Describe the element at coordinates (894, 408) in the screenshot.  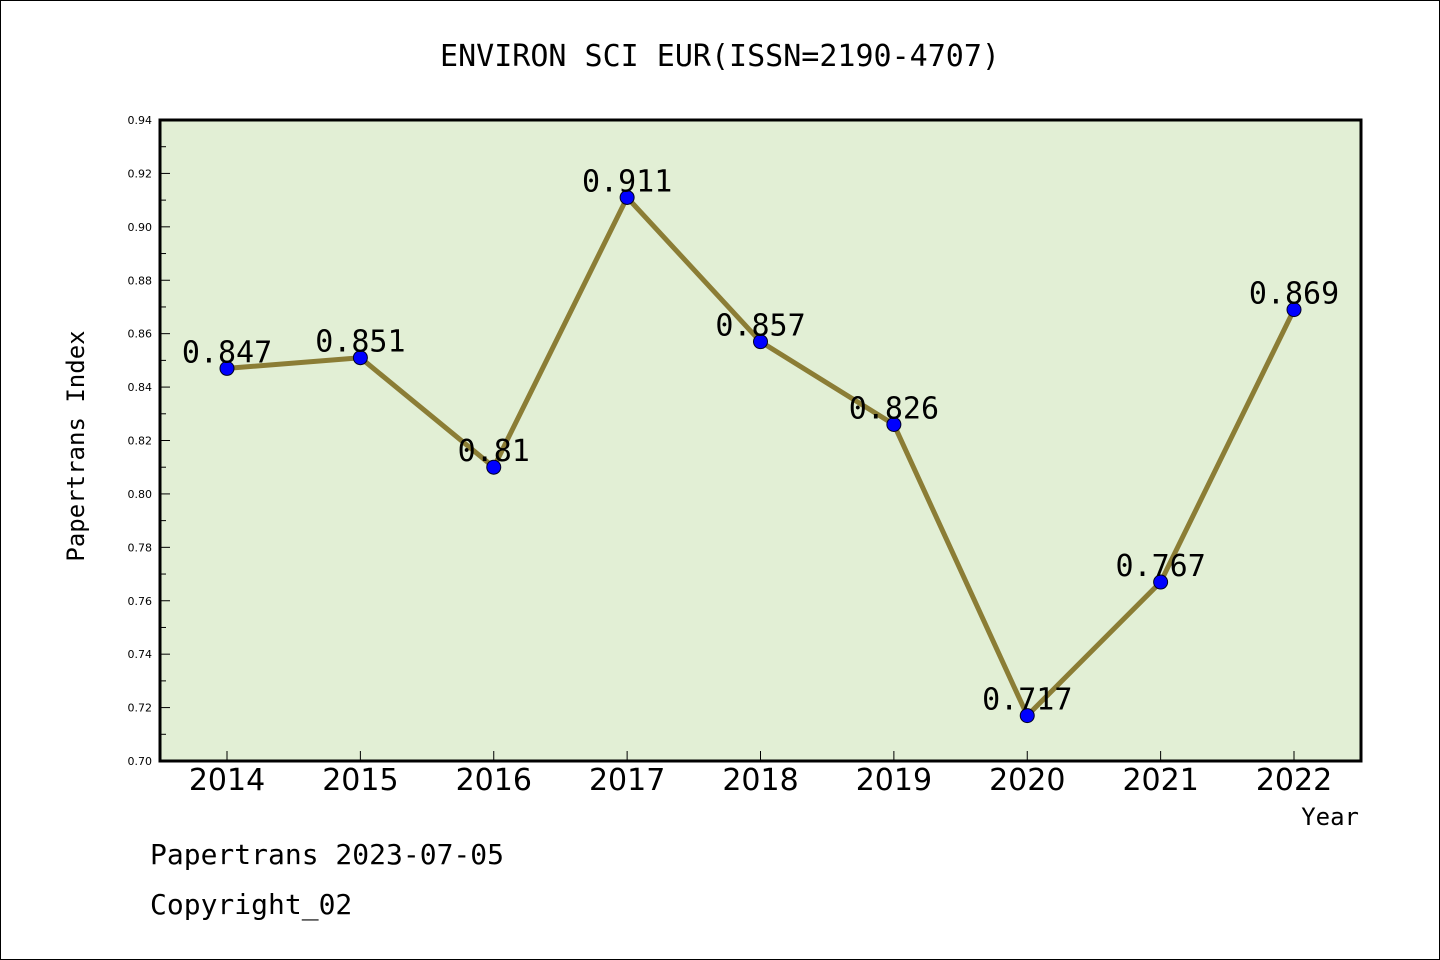
I see `data-label: 0.826` at that location.